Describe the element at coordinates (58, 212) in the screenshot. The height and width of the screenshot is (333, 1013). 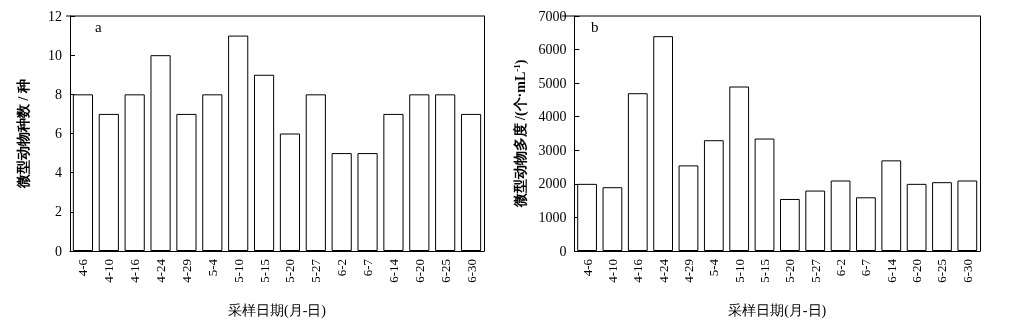
I see `y-tick-label: 2` at that location.